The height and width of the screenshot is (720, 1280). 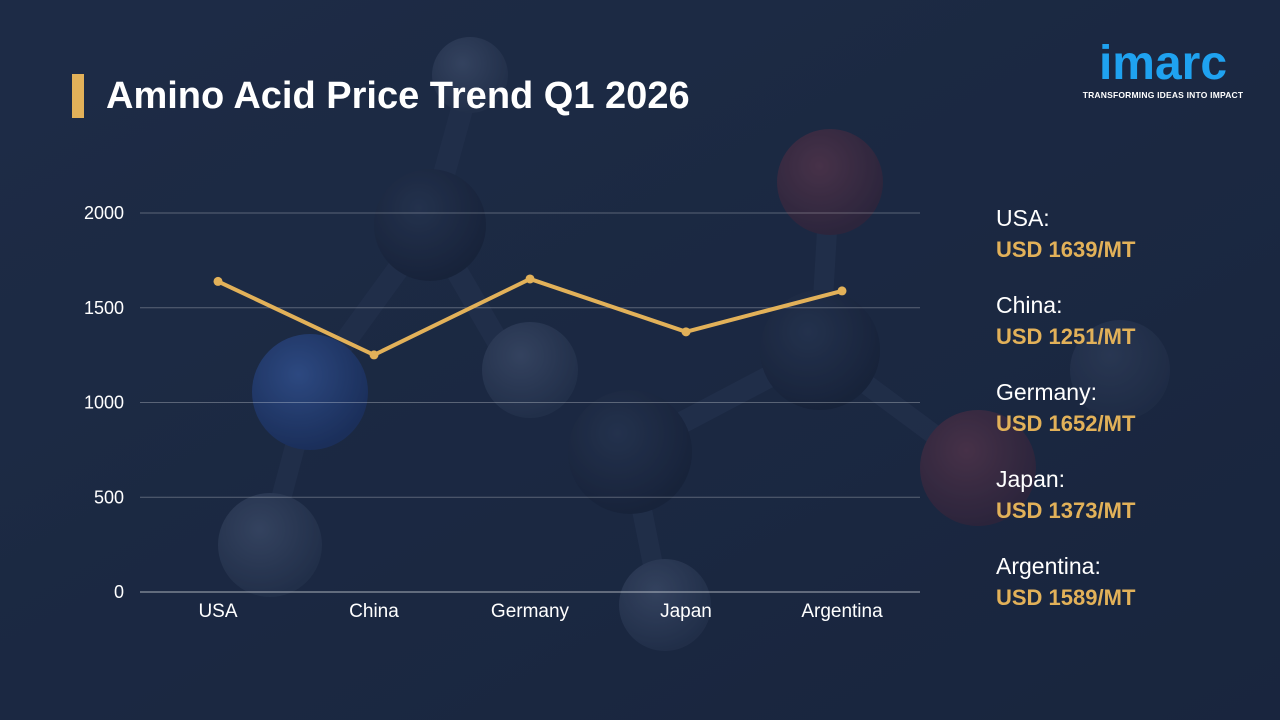 I want to click on logo-wordmark: imarc, so click(x=1163, y=63).